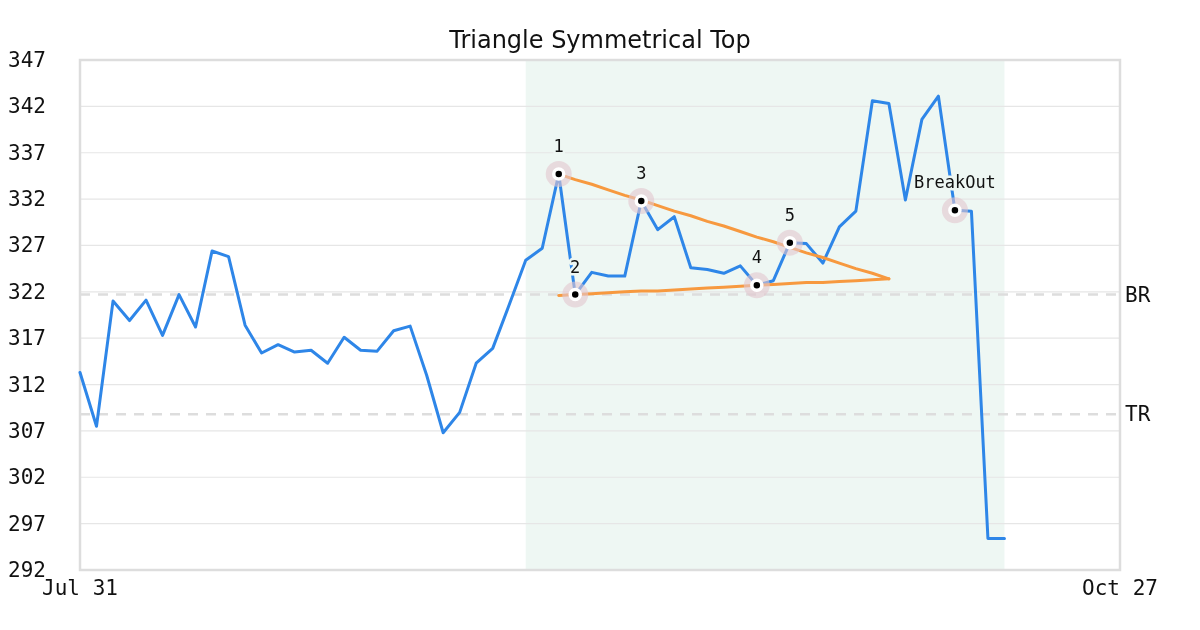  I want to click on y-tick-label: 322, so click(27, 291).